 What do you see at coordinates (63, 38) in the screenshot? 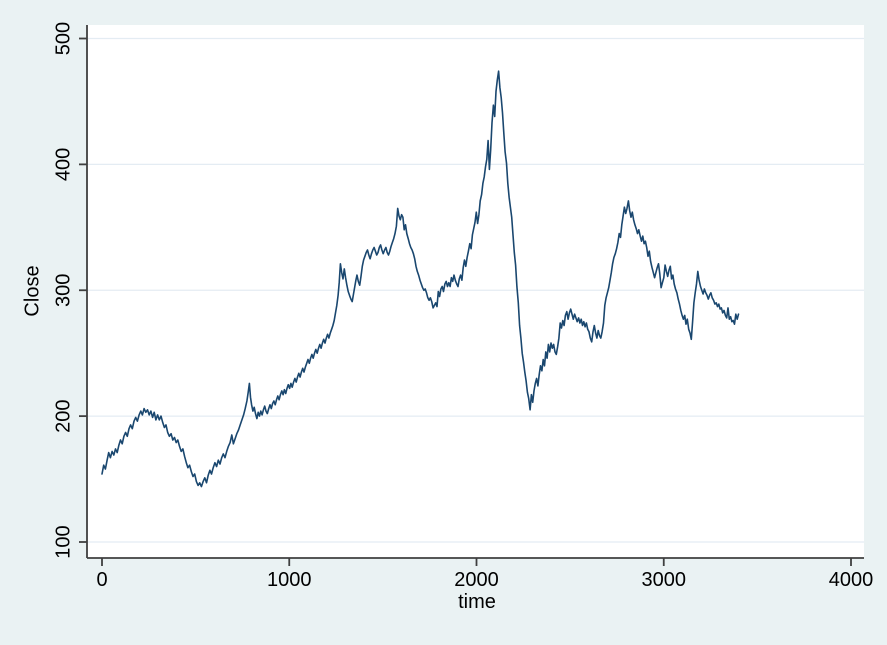
I see `y-tick-label-500: 500` at bounding box center [63, 38].